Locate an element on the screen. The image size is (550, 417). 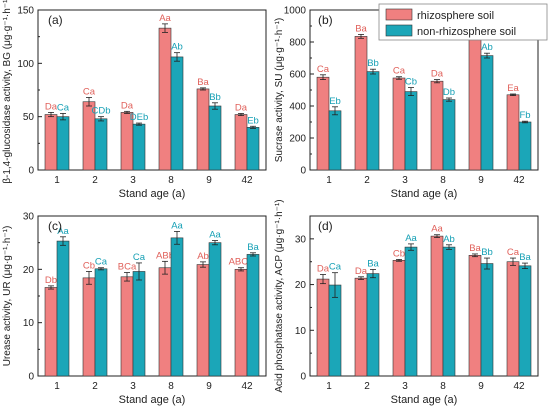
significance-label: Eb is located at coordinates (335, 101).